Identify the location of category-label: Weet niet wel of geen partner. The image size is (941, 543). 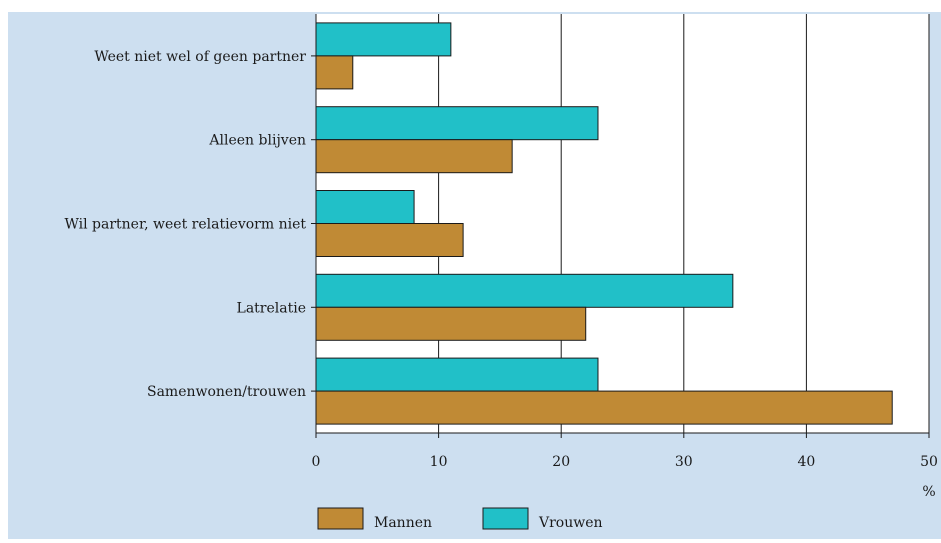
(200, 57).